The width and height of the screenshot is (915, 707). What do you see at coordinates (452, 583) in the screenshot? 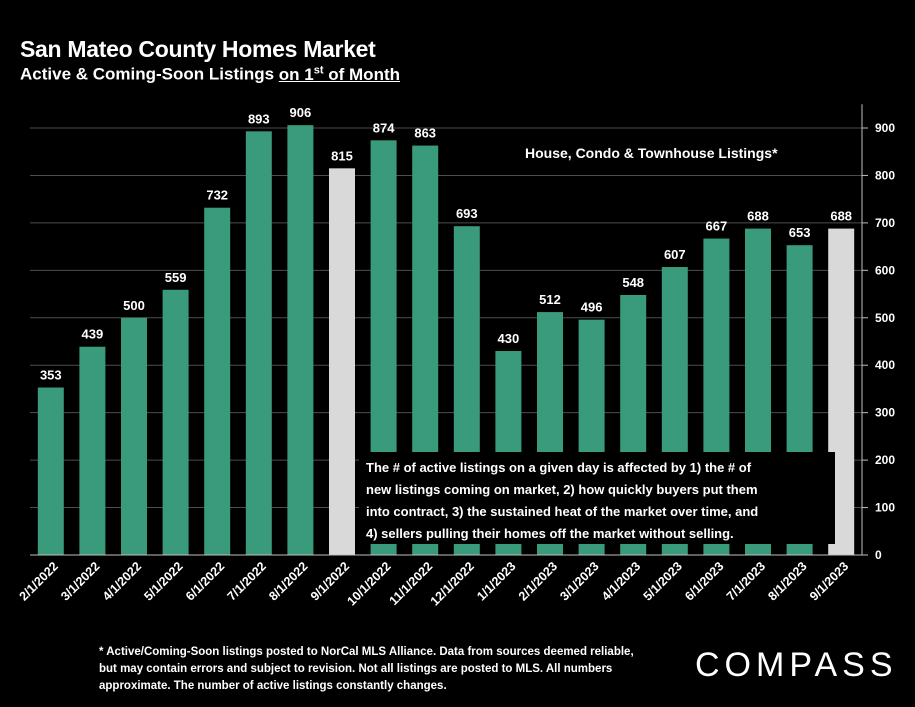
I see `x-tick-label: 12/1/2022` at bounding box center [452, 583].